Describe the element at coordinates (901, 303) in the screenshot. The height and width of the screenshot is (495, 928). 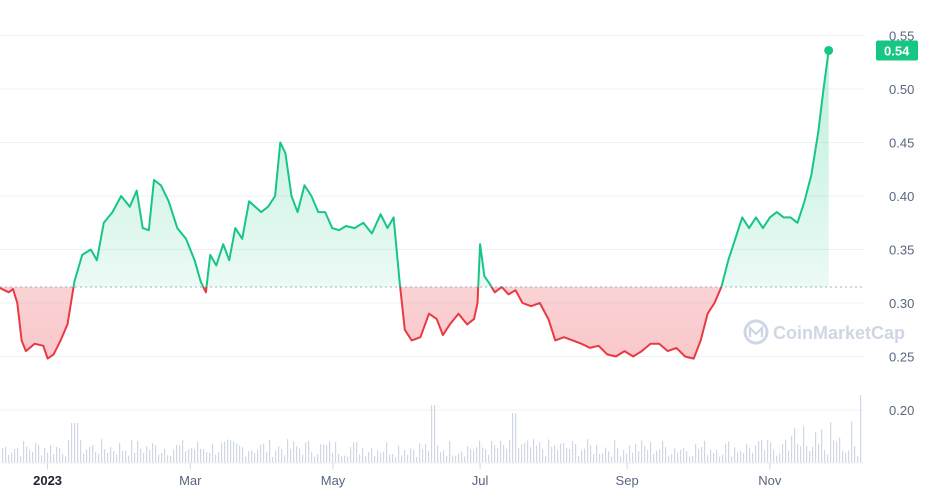
I see `y-tick-label: 0.30` at that location.